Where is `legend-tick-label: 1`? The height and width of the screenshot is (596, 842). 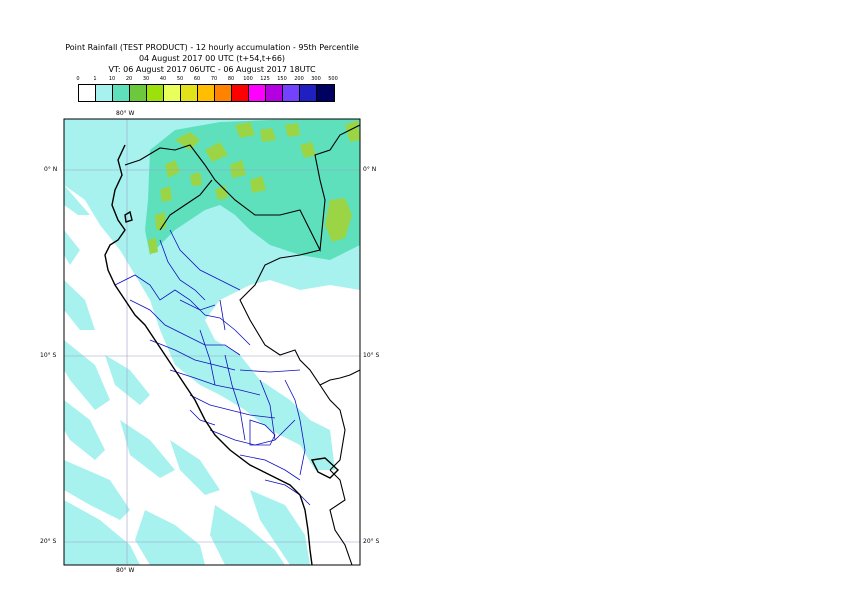
legend-tick-label: 1 is located at coordinates (95, 79).